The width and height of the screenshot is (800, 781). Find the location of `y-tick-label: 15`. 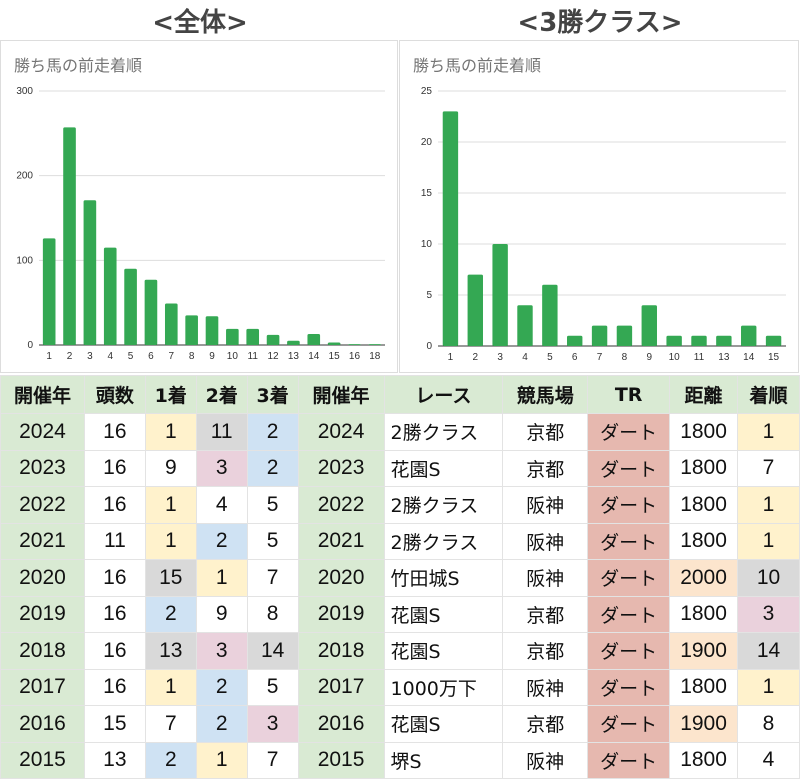

y-tick-label: 15 is located at coordinates (427, 193).